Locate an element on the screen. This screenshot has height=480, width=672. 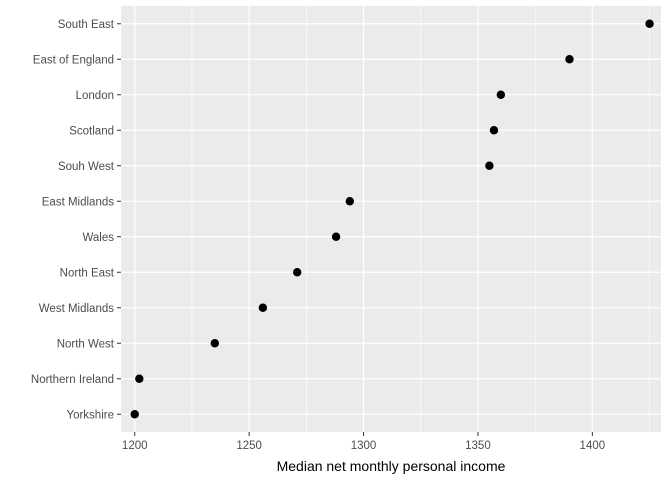
x-axis: 1200 1250 1300 1350 1400 is located at coordinates (363, 442).